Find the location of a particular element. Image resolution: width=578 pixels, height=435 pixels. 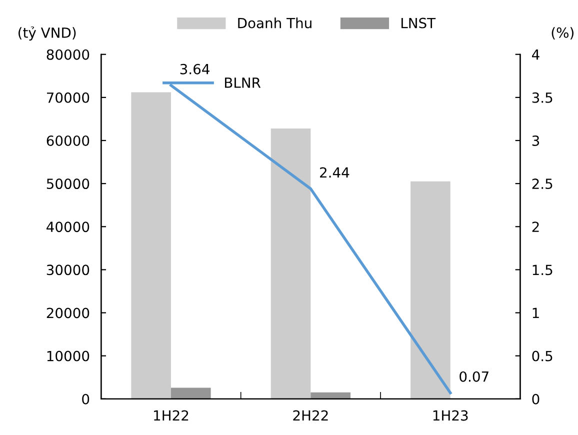

legend-label: Doanh Thu is located at coordinates (275, 23).